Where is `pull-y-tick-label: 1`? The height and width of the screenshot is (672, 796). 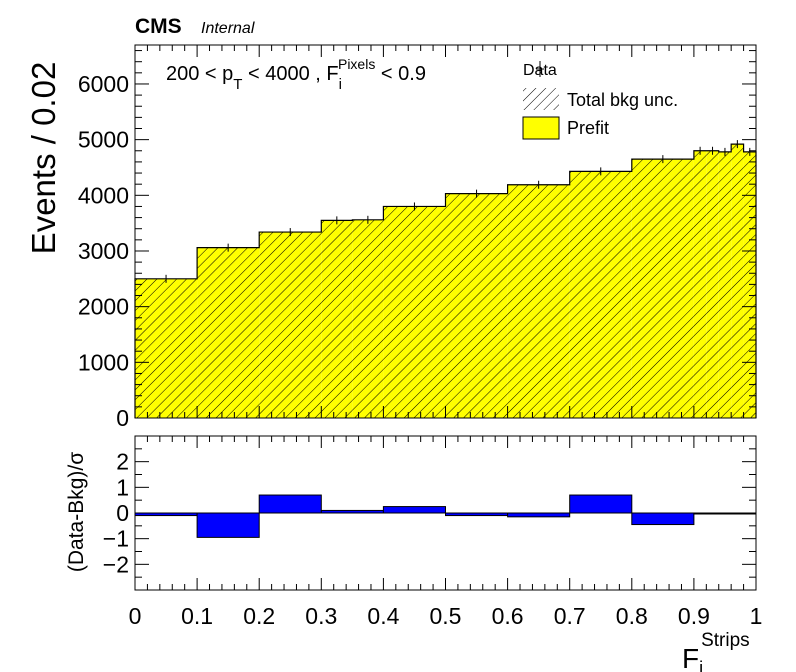 pull-y-tick-label: 1 is located at coordinates (122, 487).